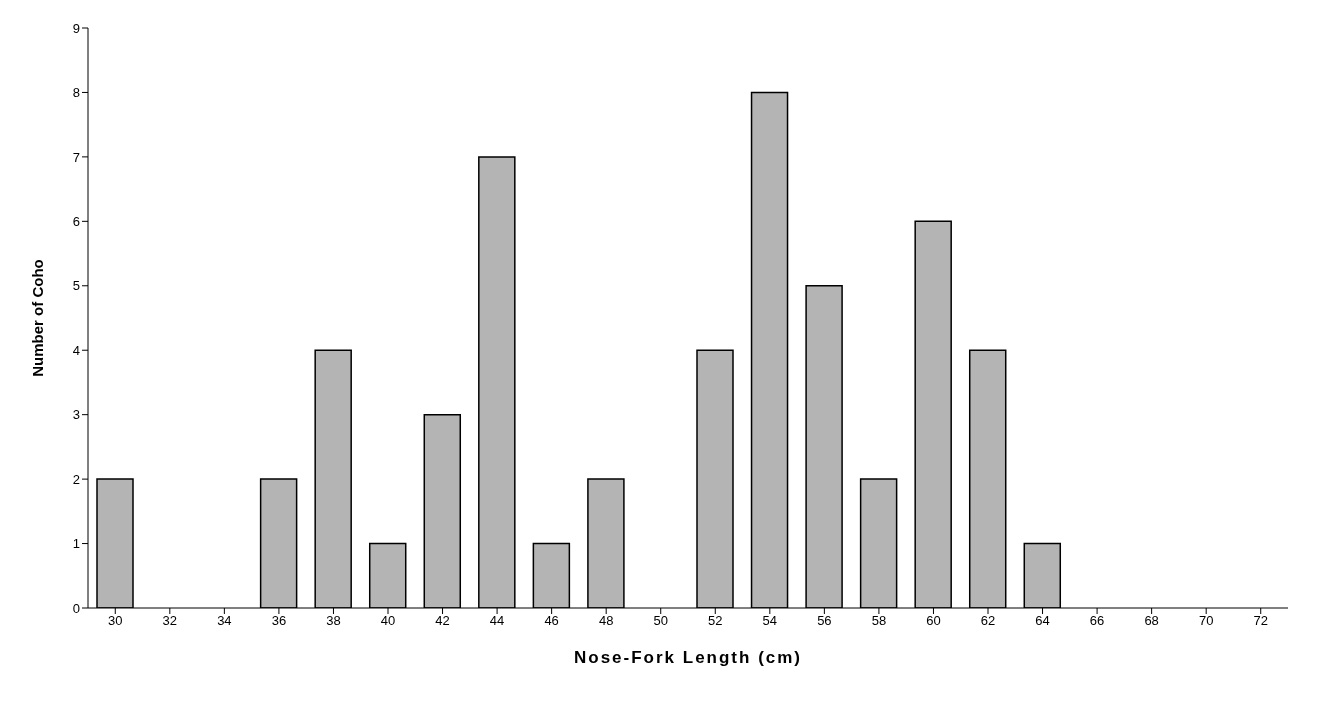  Describe the element at coordinates (333, 621) in the screenshot. I see `x-tick-label: 38` at that location.